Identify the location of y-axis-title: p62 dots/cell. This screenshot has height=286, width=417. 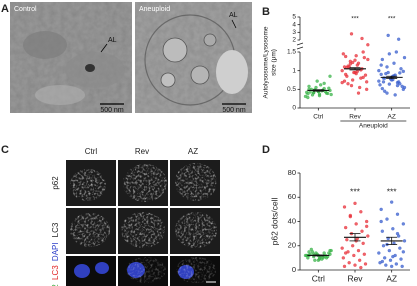
(274, 222).